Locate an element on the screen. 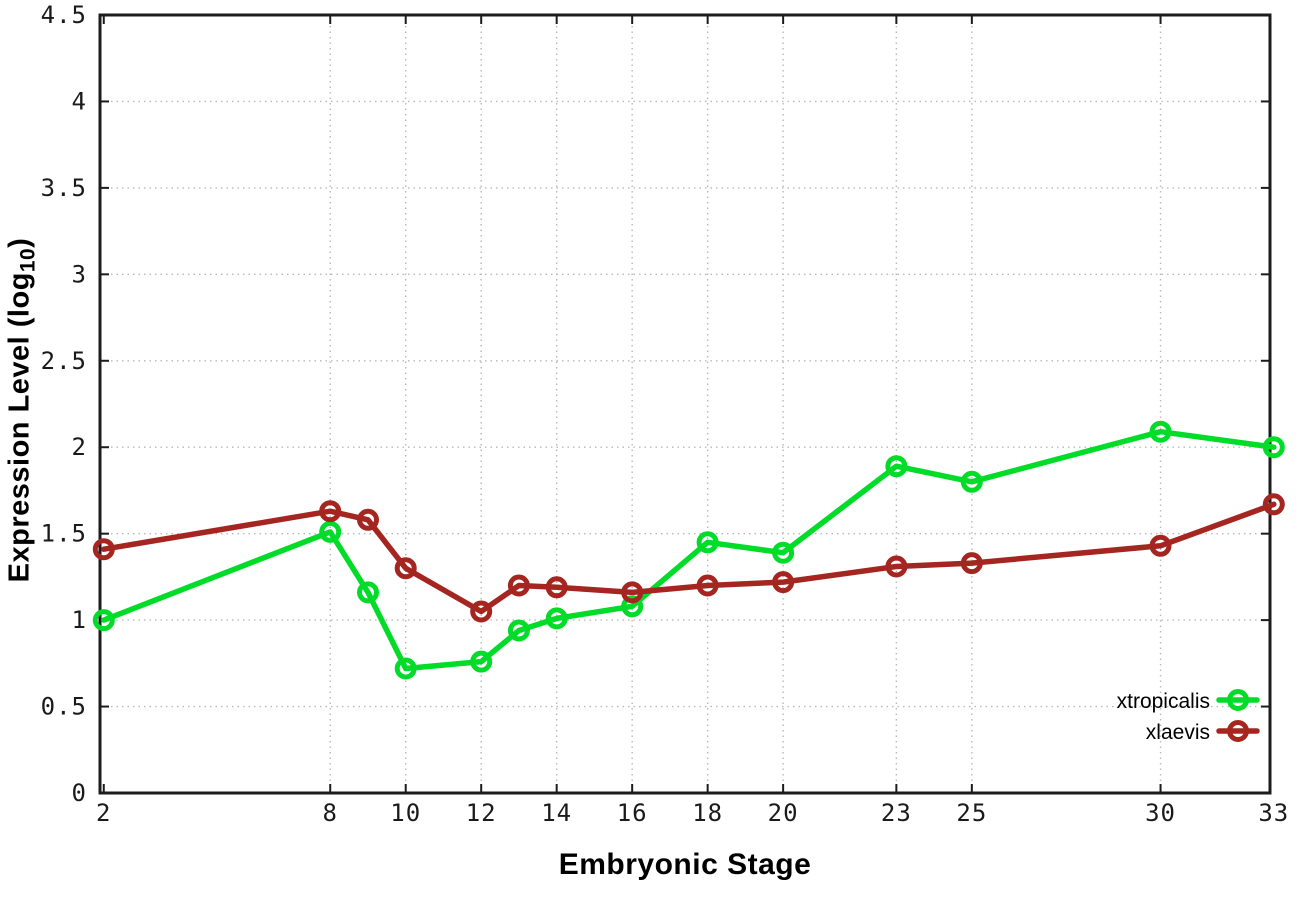  y-axis-title-end: ) is located at coordinates (19, 242).